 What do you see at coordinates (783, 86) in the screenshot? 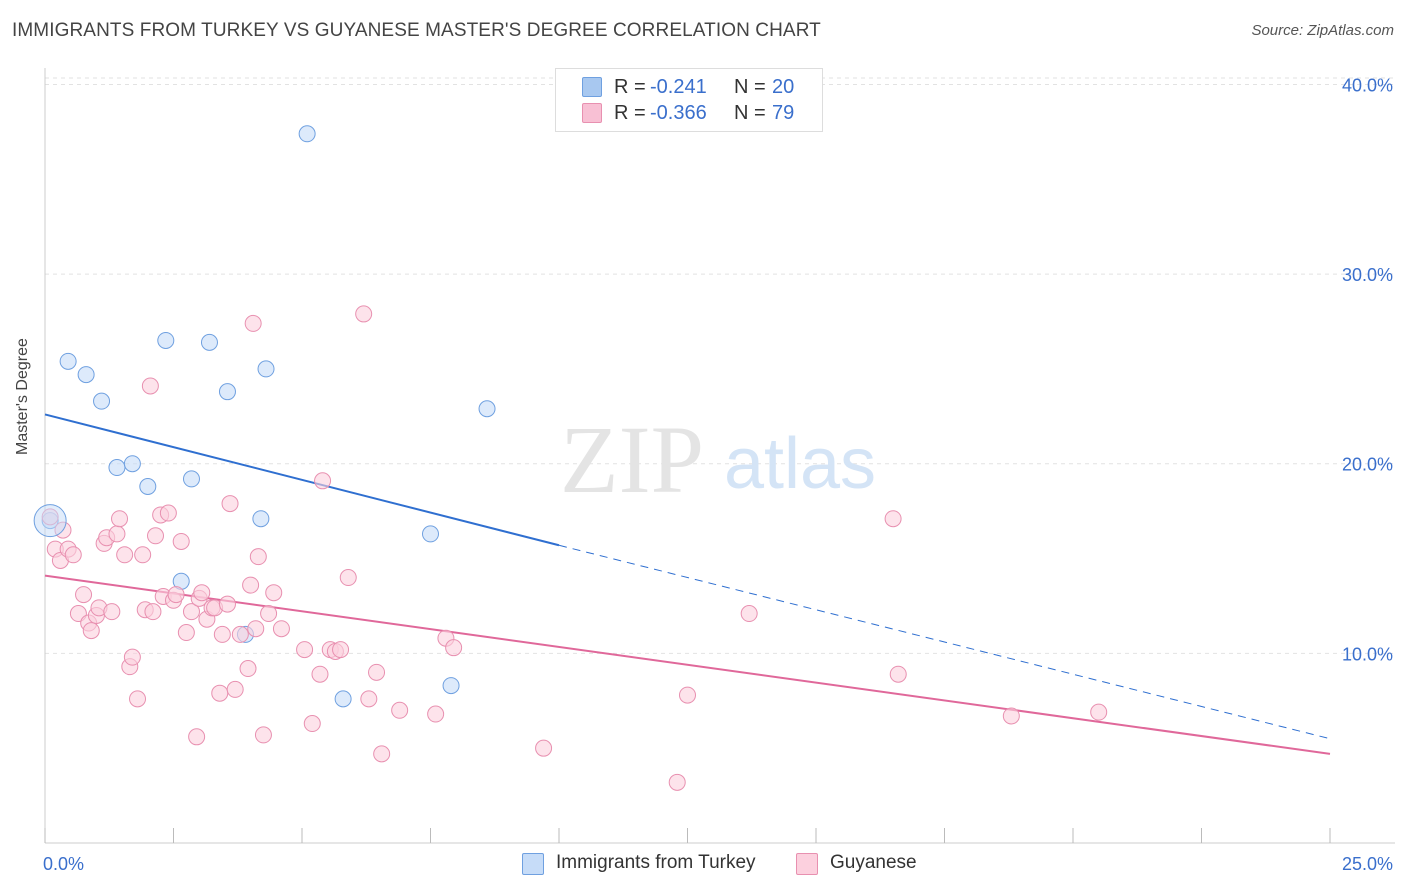
I see `legend-n-value: 20` at bounding box center [783, 86].